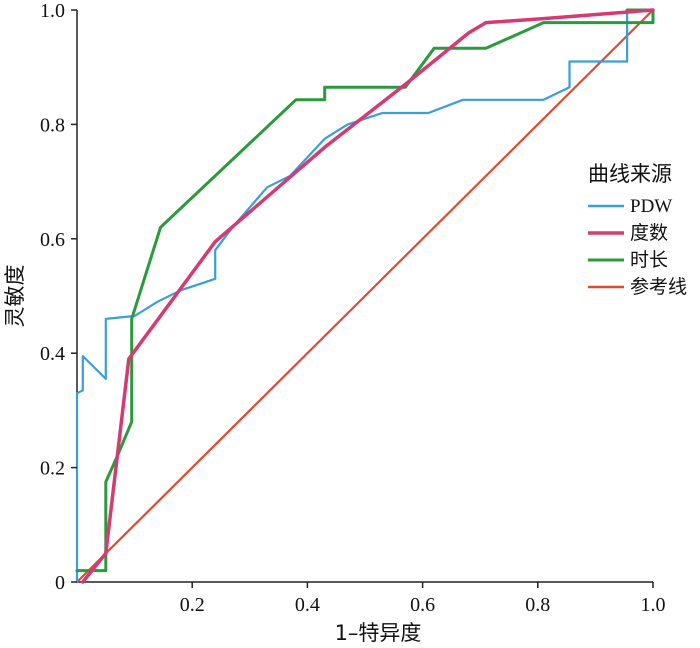 The image size is (700, 648). I want to click on x-axis-title: 1–特异度, so click(378, 633).